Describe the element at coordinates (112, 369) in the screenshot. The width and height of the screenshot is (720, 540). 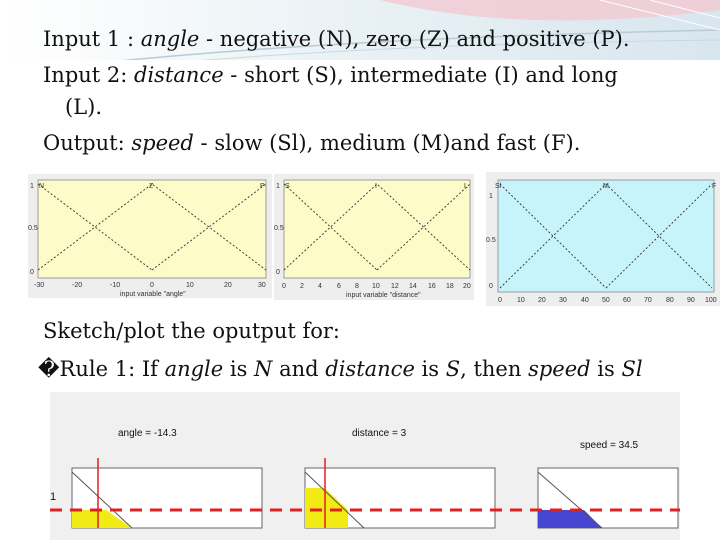
I see `rule-text: Rule 1: If` at that location.